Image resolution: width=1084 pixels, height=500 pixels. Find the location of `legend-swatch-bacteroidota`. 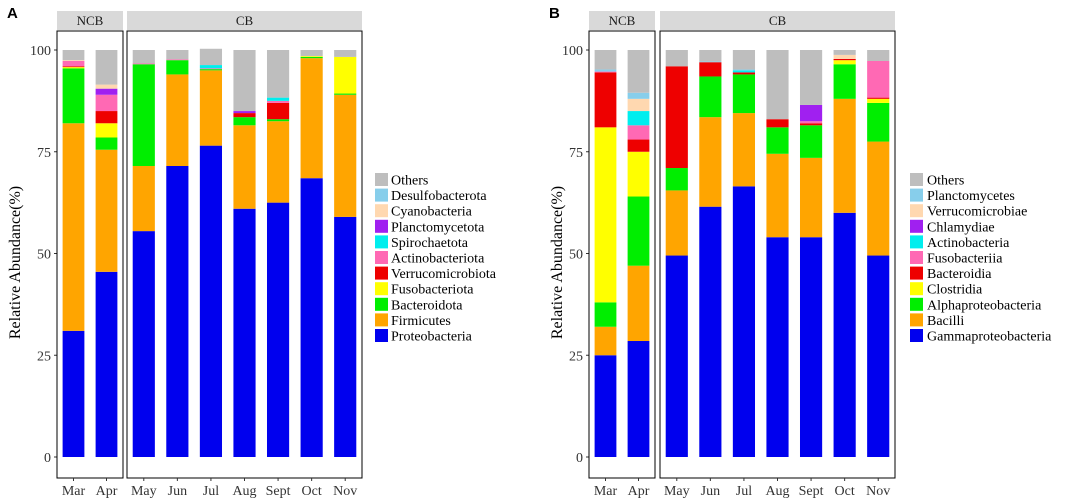

legend-swatch-bacteroidota is located at coordinates (381, 304).